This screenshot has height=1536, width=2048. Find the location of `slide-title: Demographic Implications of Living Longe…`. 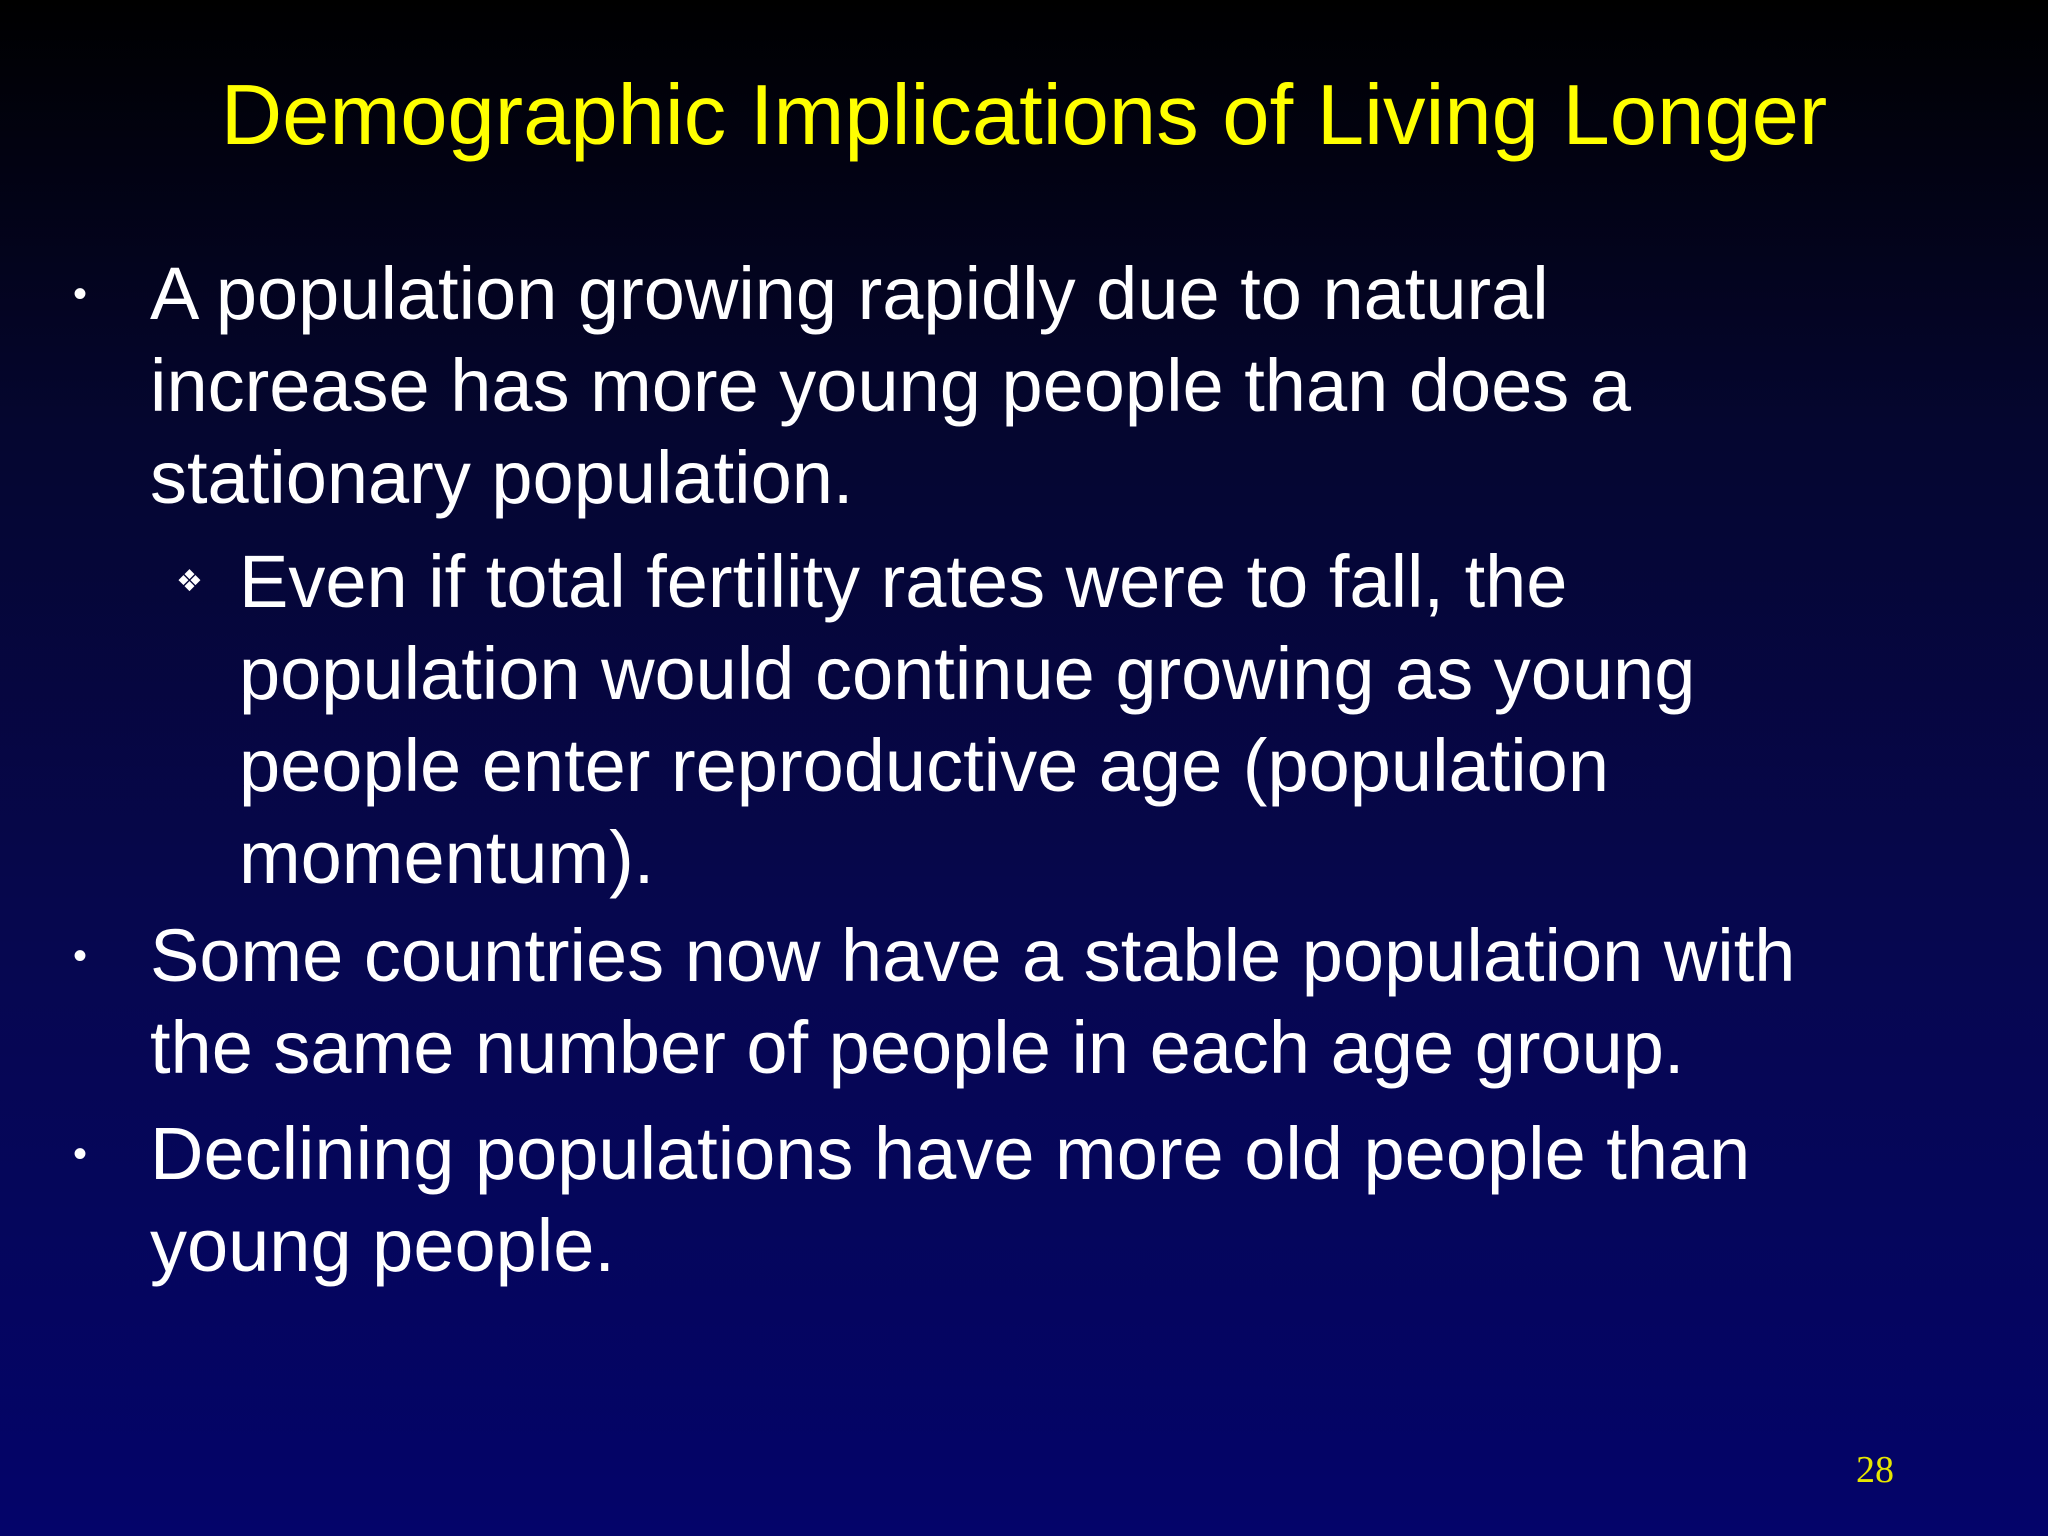

slide-title: Demographic Implications of Living Longe… is located at coordinates (1024, 115).